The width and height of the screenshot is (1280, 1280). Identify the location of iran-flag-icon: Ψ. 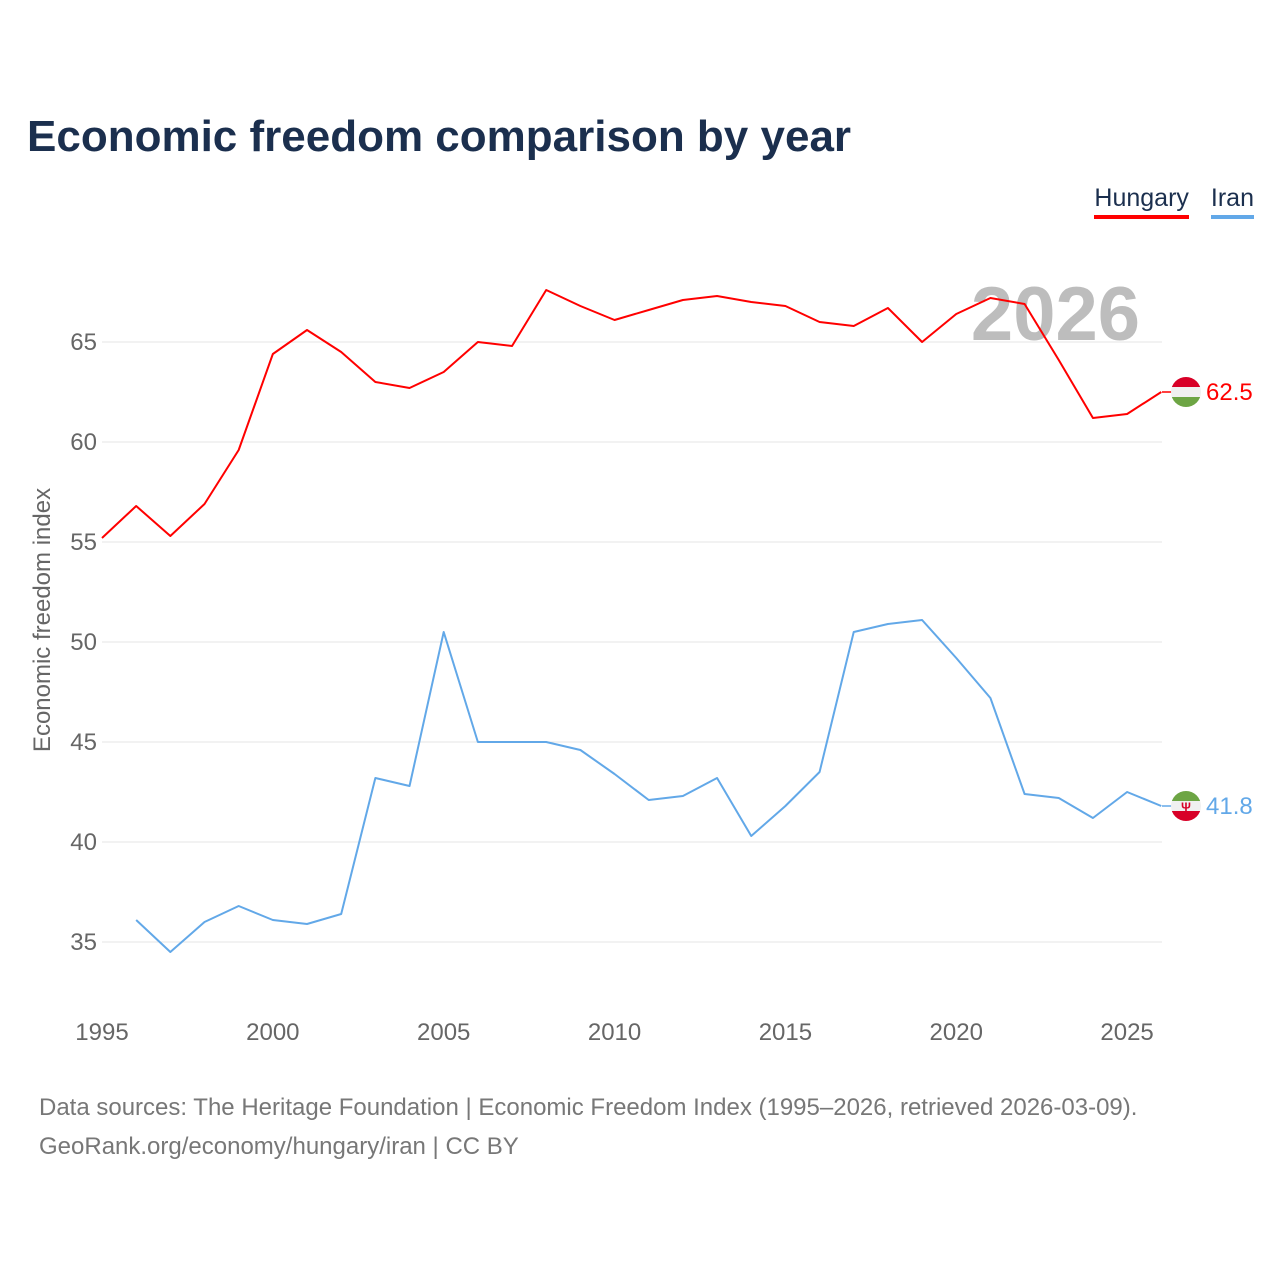
(1186, 806).